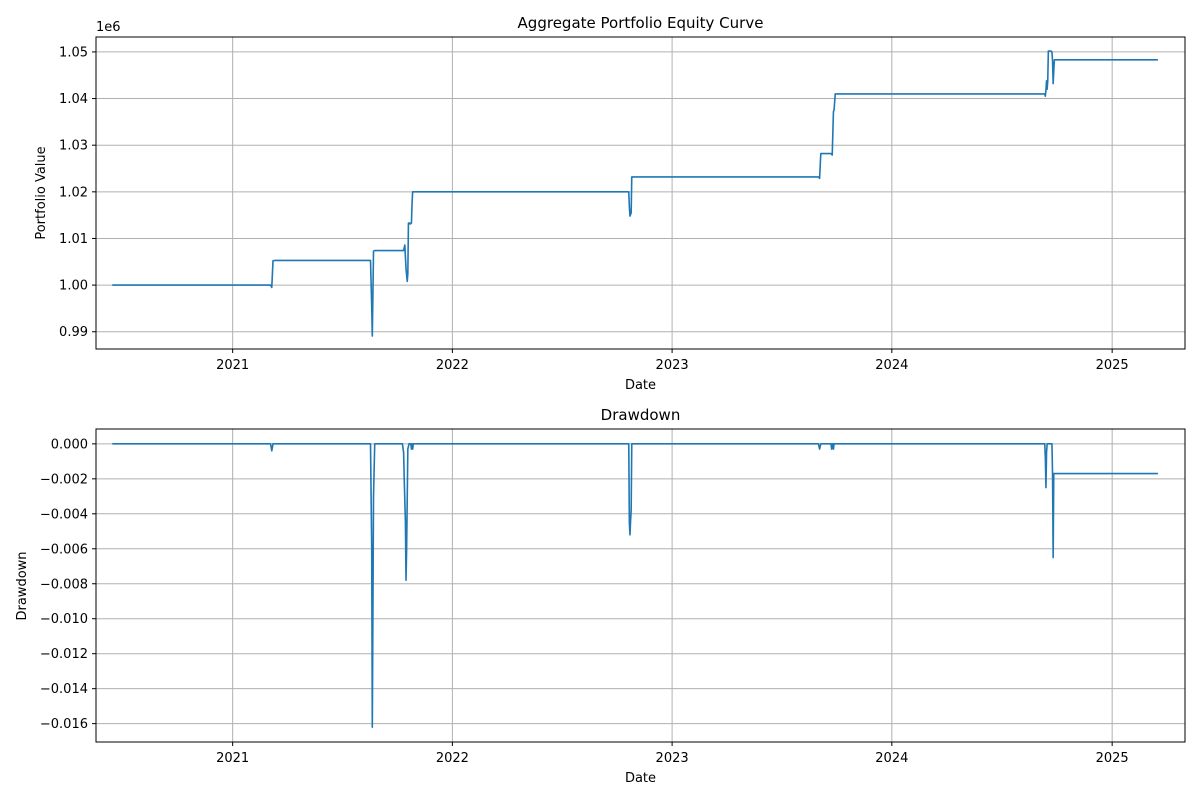 Image resolution: width=1200 pixels, height=800 pixels. What do you see at coordinates (641, 415) in the screenshot?
I see `drawdown-chart-title: Drawdown` at bounding box center [641, 415].